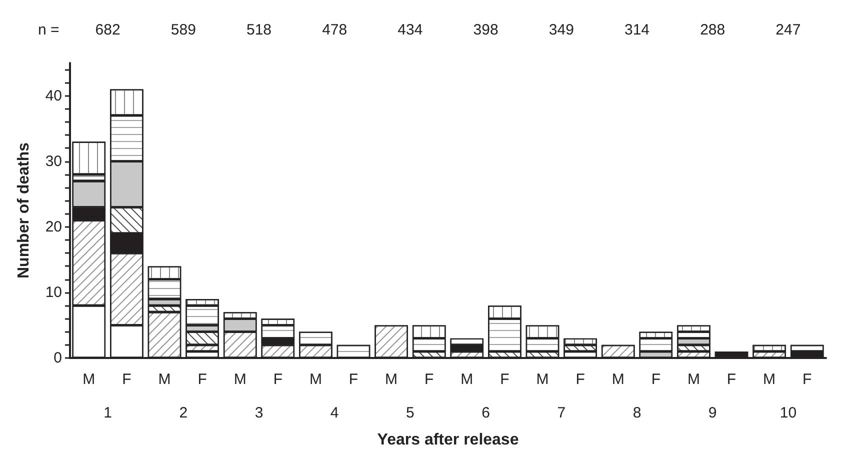  Describe the element at coordinates (486, 413) in the screenshot. I see `text: 6` at that location.